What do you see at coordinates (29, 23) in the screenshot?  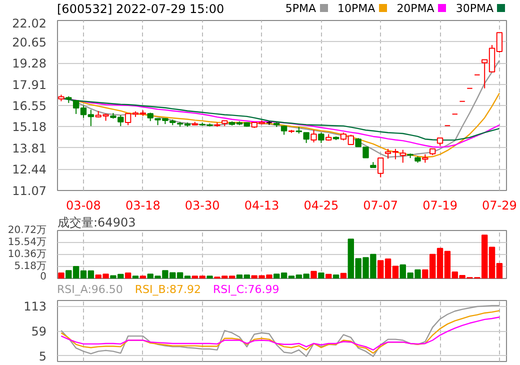 I see `y-tick-label: 22.02` at bounding box center [29, 23].